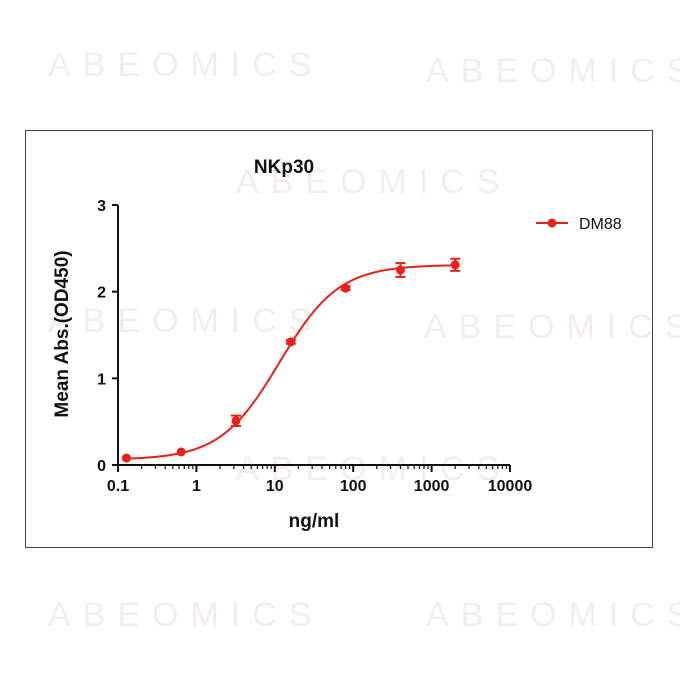 This screenshot has height=680, width=680. Describe the element at coordinates (432, 486) in the screenshot. I see `x-tick-label: 1000` at that location.